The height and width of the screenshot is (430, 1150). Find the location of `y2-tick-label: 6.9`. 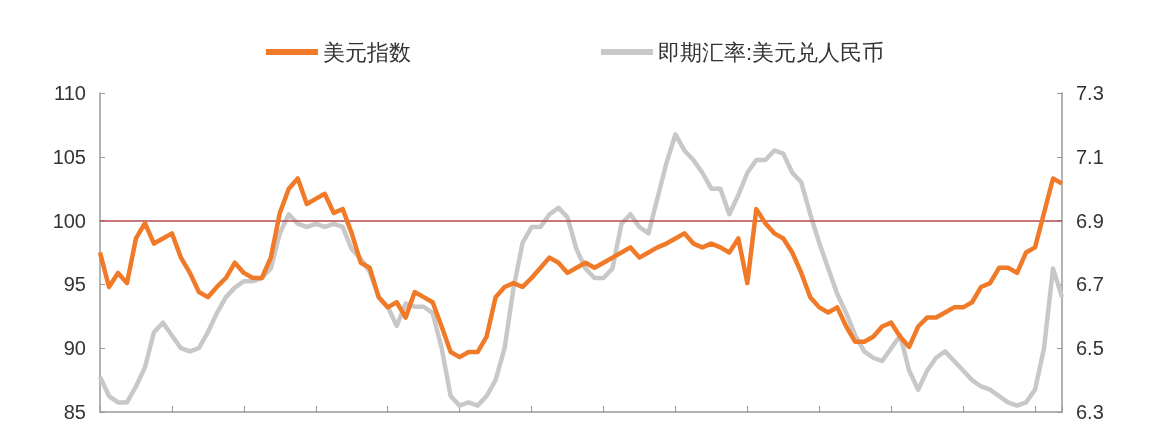

y2-tick-label: 6.9 is located at coordinates (1090, 220).